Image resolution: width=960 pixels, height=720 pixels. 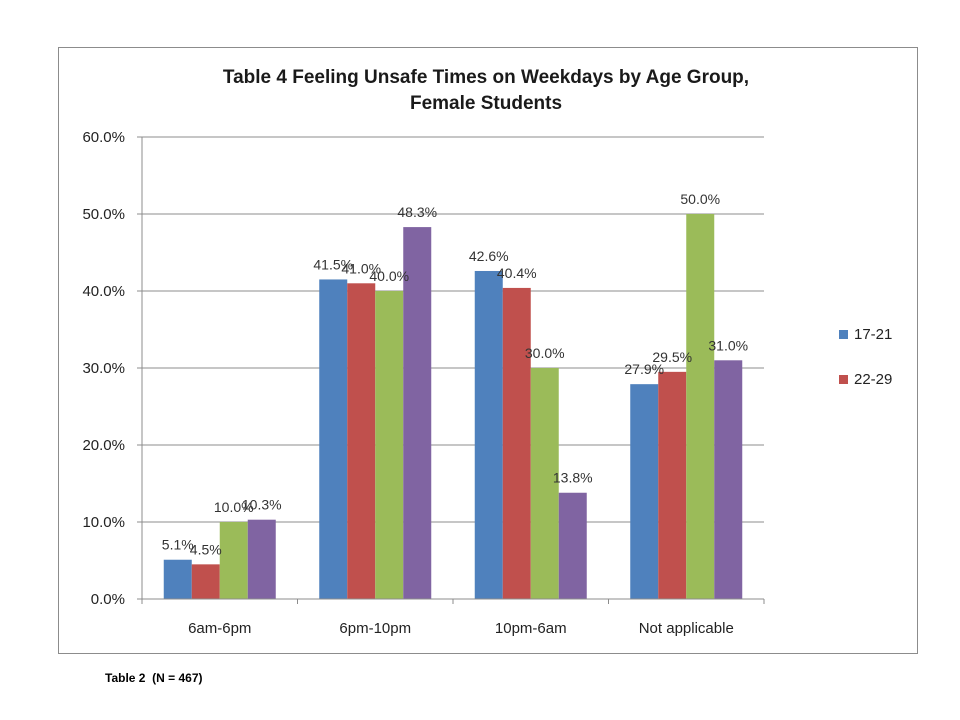 What do you see at coordinates (644, 369) in the screenshot?
I see `data-label: 27.9%` at bounding box center [644, 369].